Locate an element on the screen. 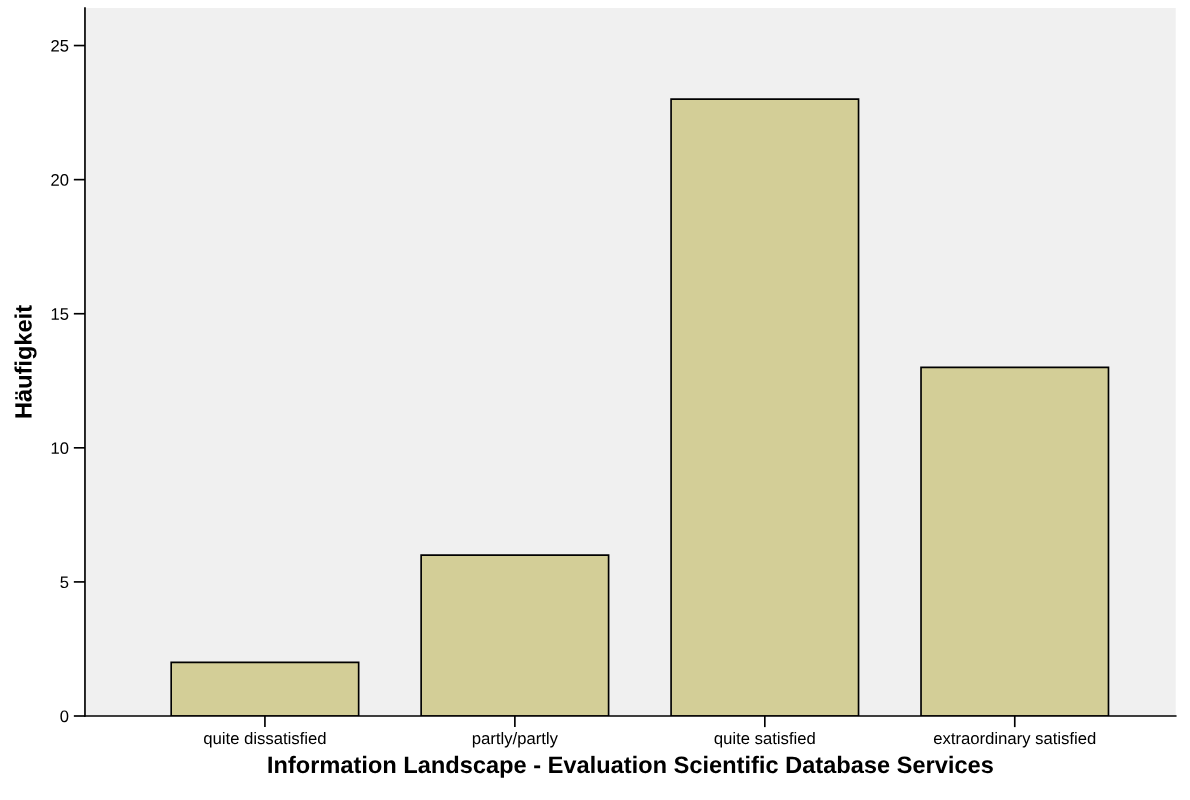 The width and height of the screenshot is (1190, 800). y-tick-label: 5 is located at coordinates (64, 582).